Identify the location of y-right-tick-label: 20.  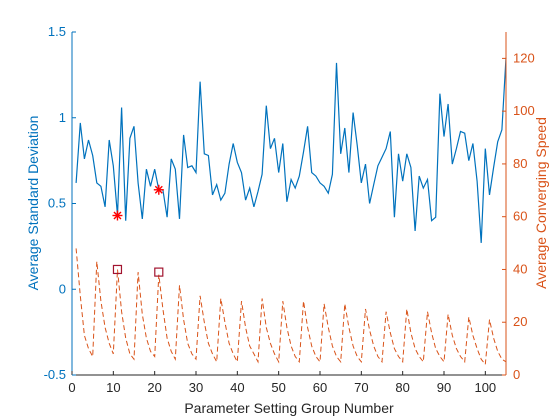
(520, 321).